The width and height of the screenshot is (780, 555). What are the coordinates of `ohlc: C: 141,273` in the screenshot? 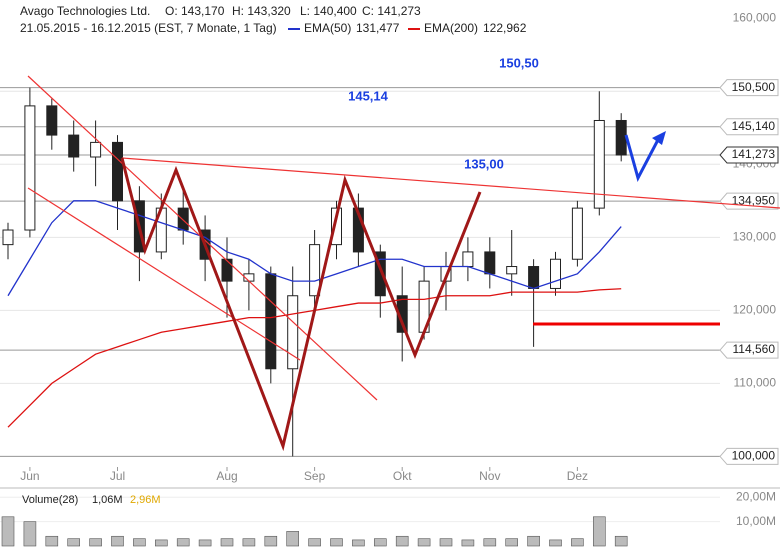 It's located at (391, 11).